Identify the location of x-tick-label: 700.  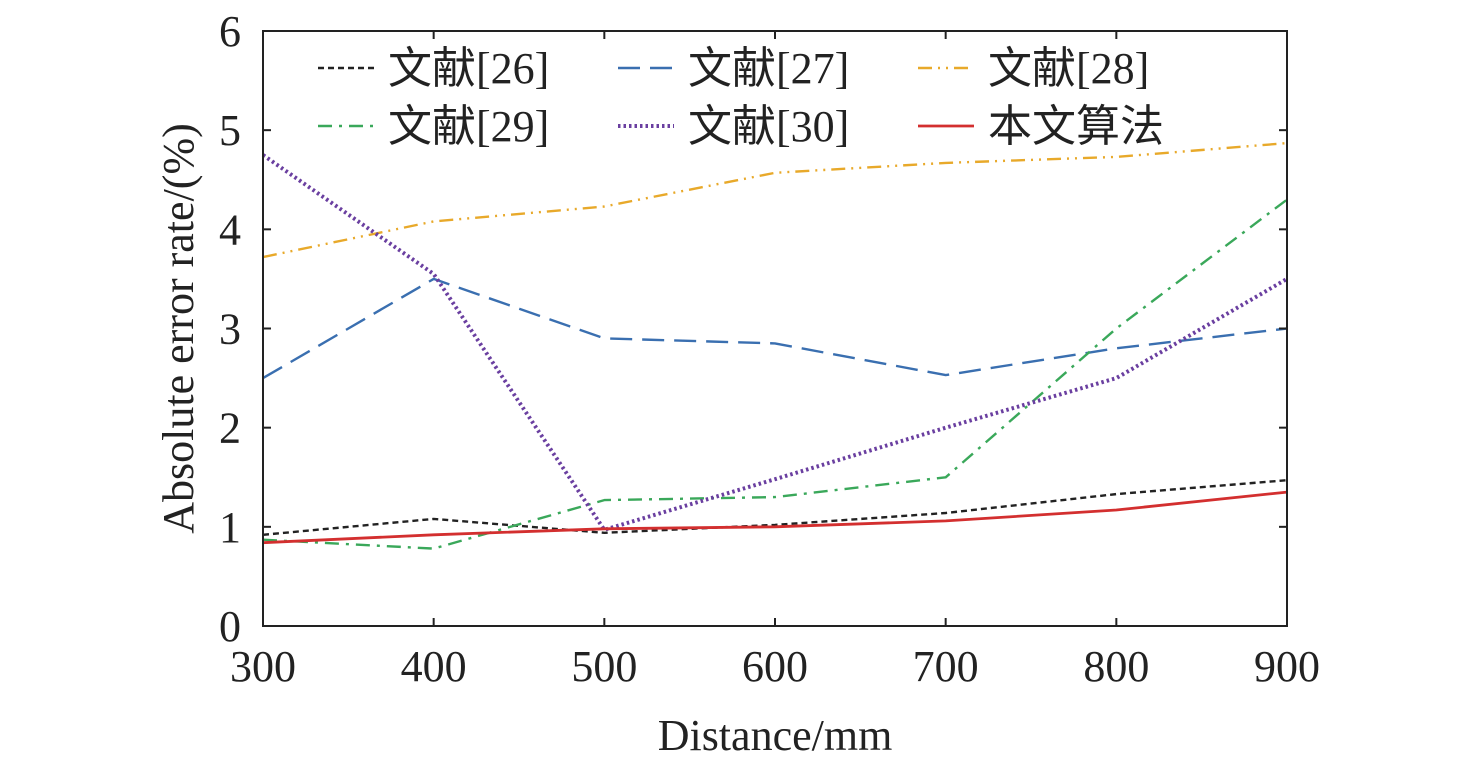
(946, 666).